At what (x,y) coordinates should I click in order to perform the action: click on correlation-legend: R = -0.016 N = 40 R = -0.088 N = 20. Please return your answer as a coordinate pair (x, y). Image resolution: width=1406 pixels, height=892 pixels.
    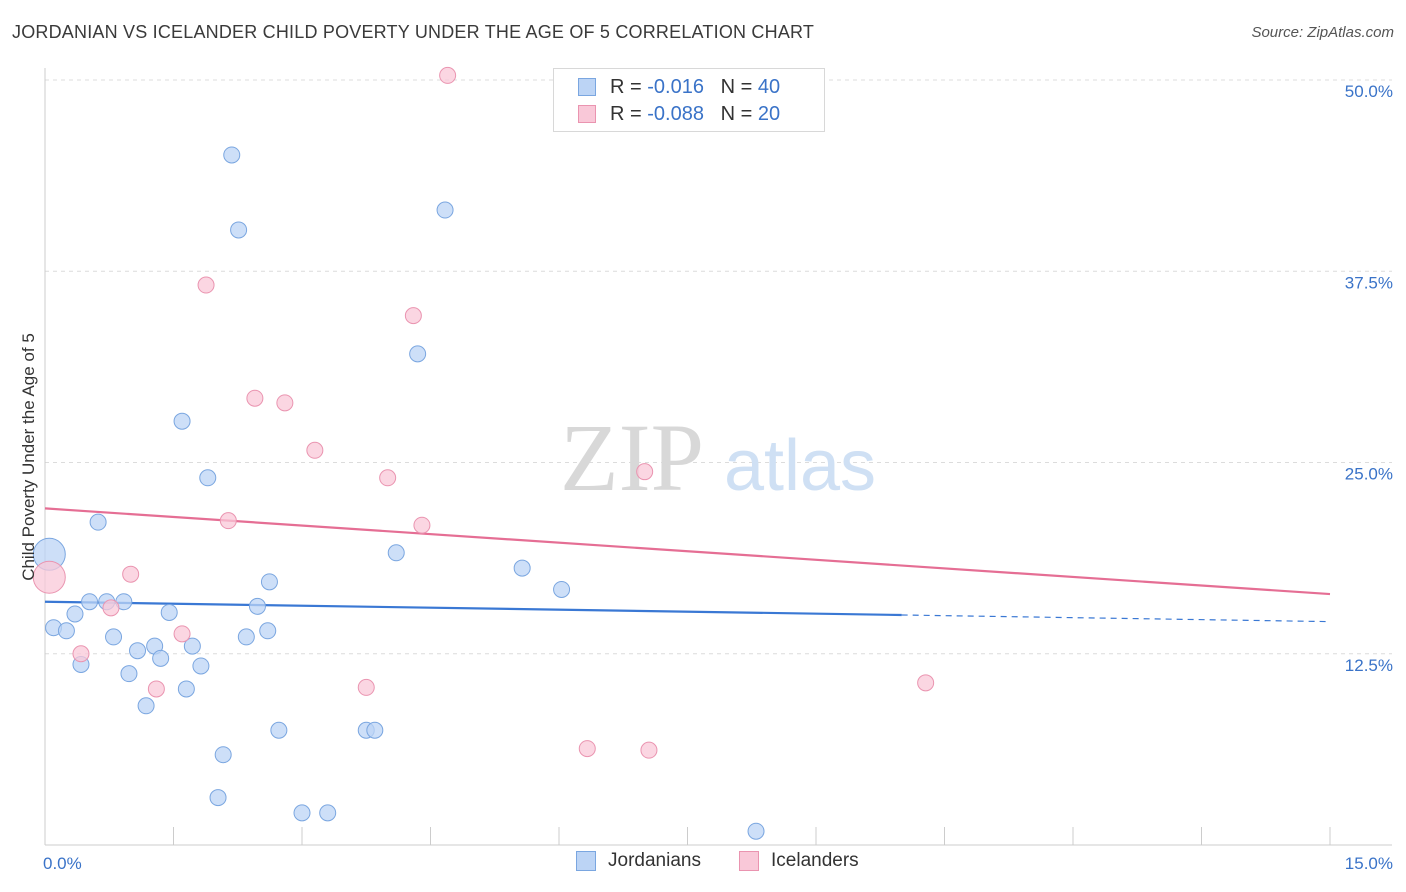
    Looking at the image, I should click on (689, 100).